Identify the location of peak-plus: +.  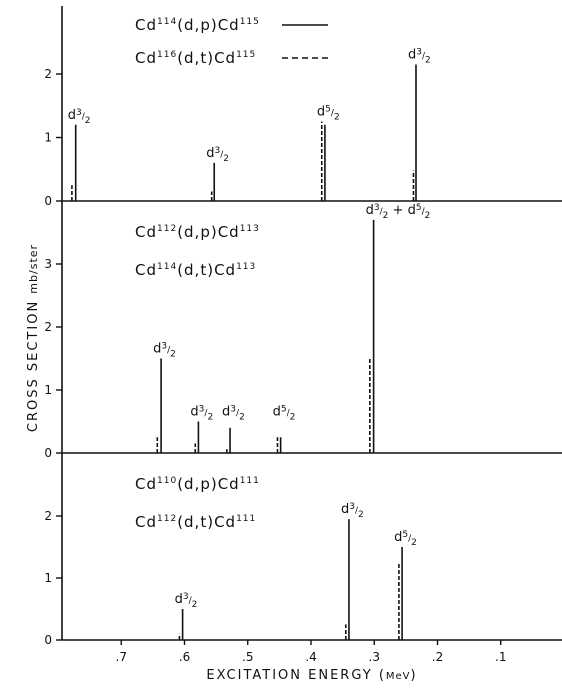
(397, 210).